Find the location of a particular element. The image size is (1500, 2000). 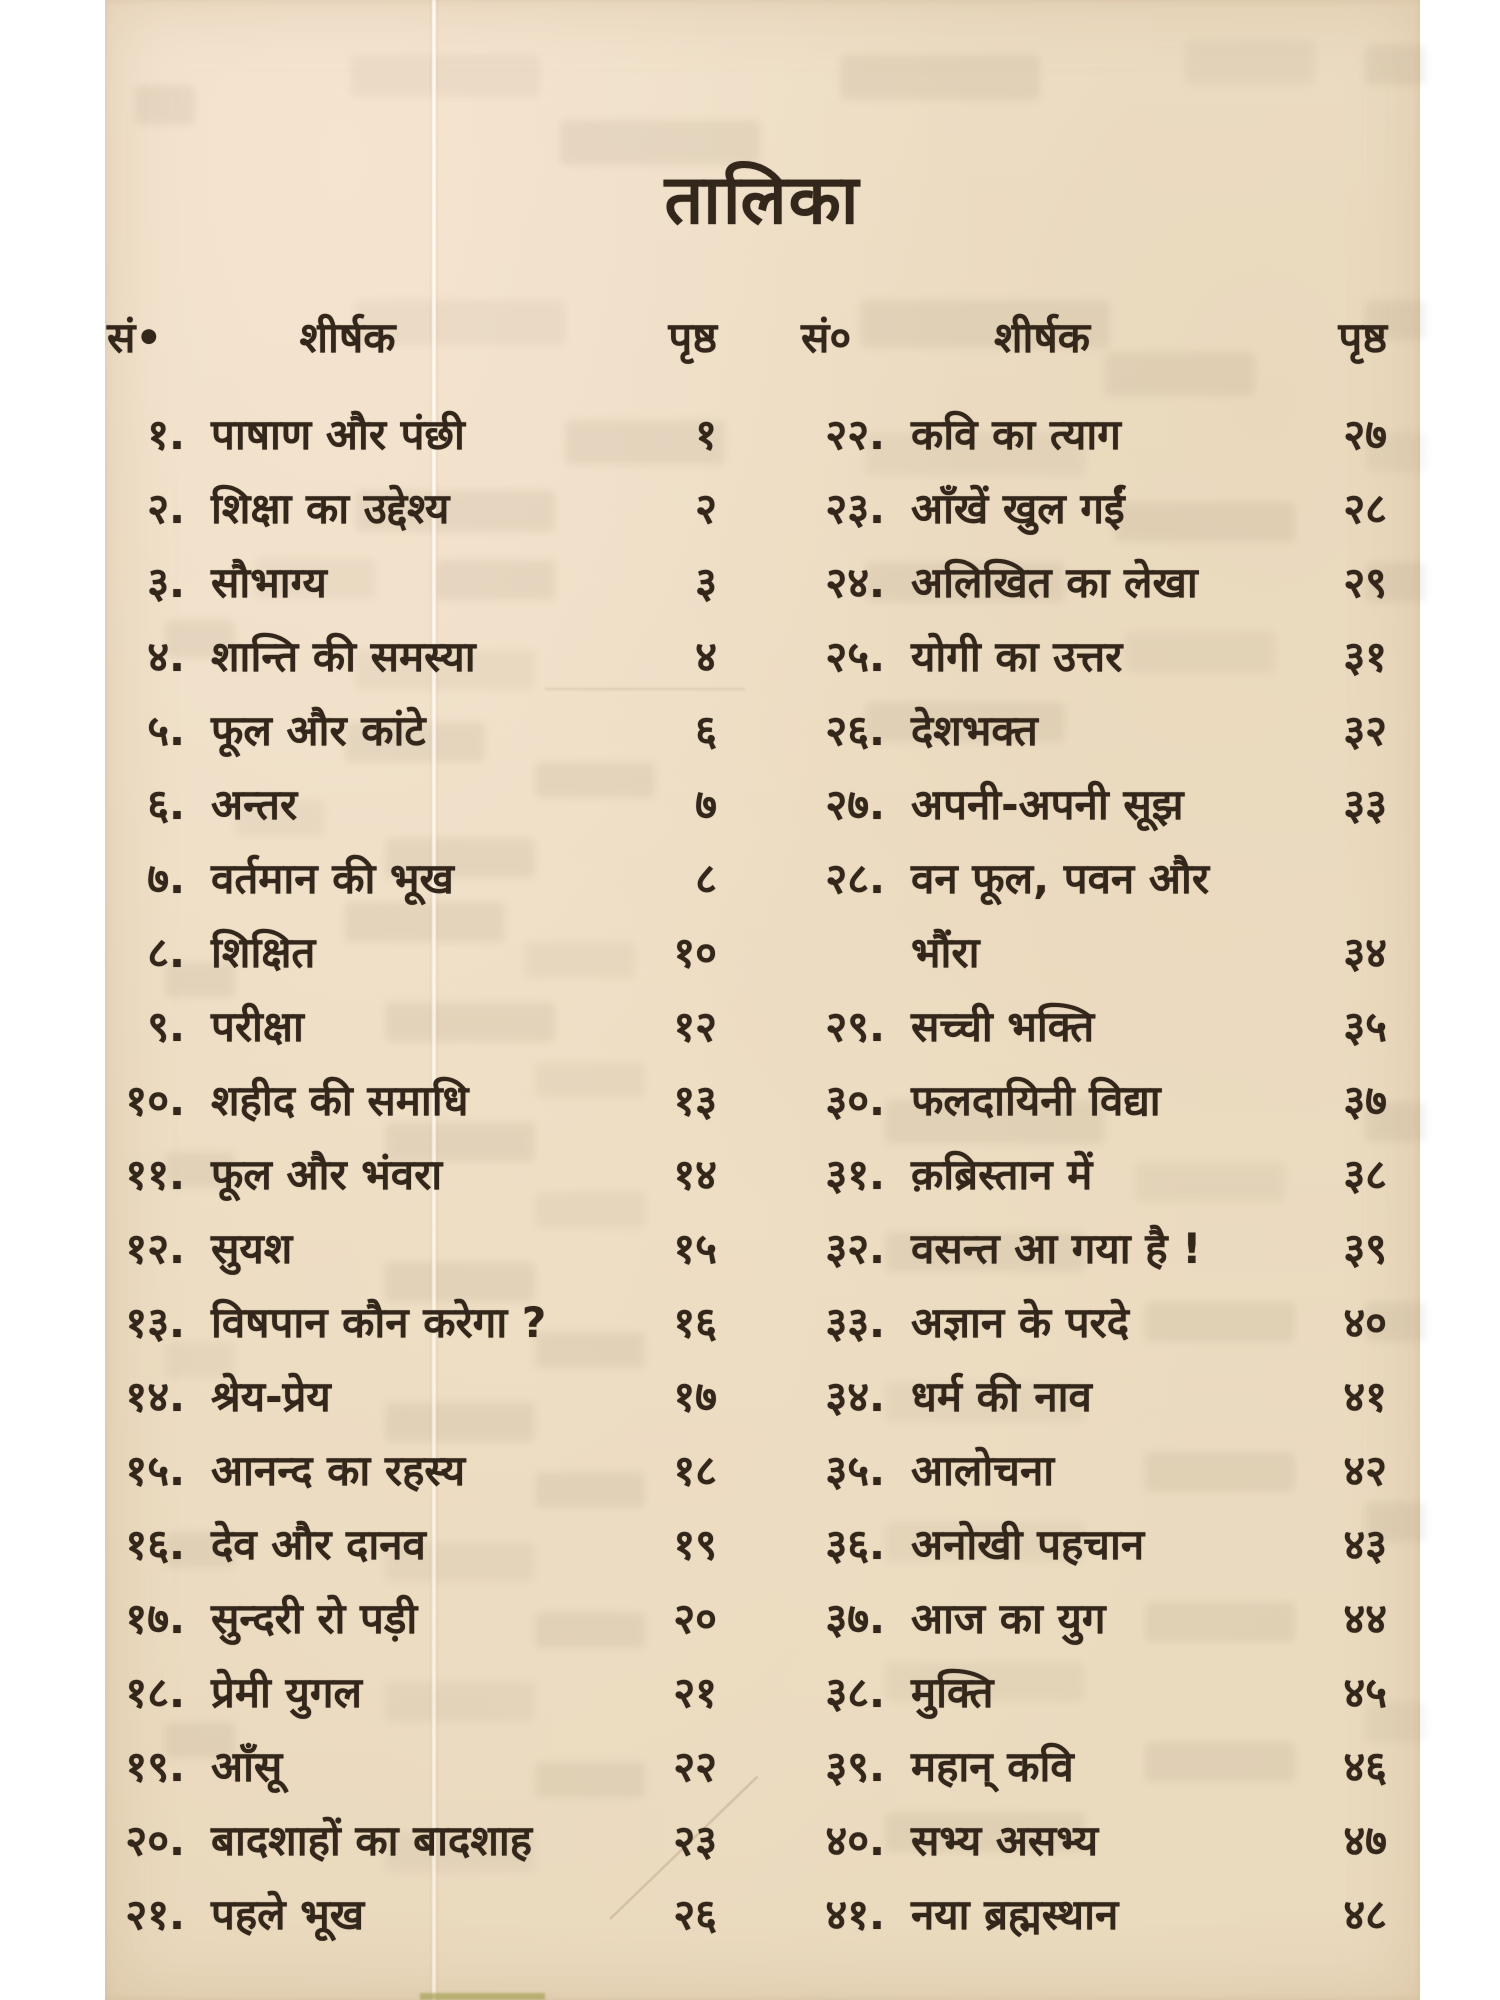

toc-row: २. शिक्षा का उद्देश्य २ is located at coordinates (411, 509).